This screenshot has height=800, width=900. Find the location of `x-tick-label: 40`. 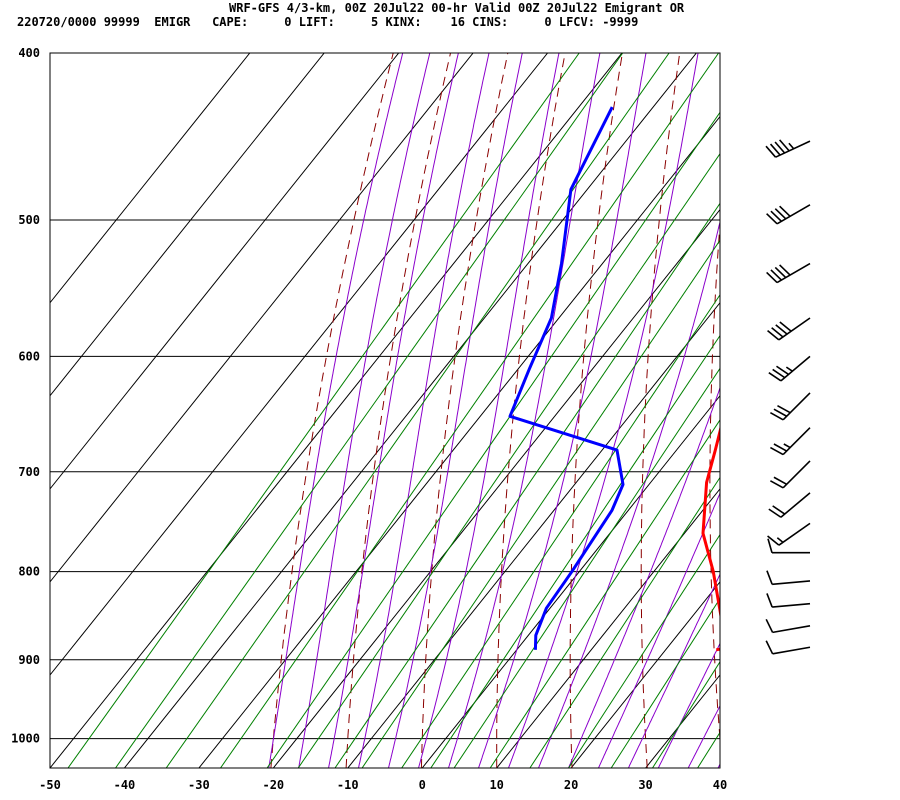

x-tick-label: 40 is located at coordinates (720, 785).